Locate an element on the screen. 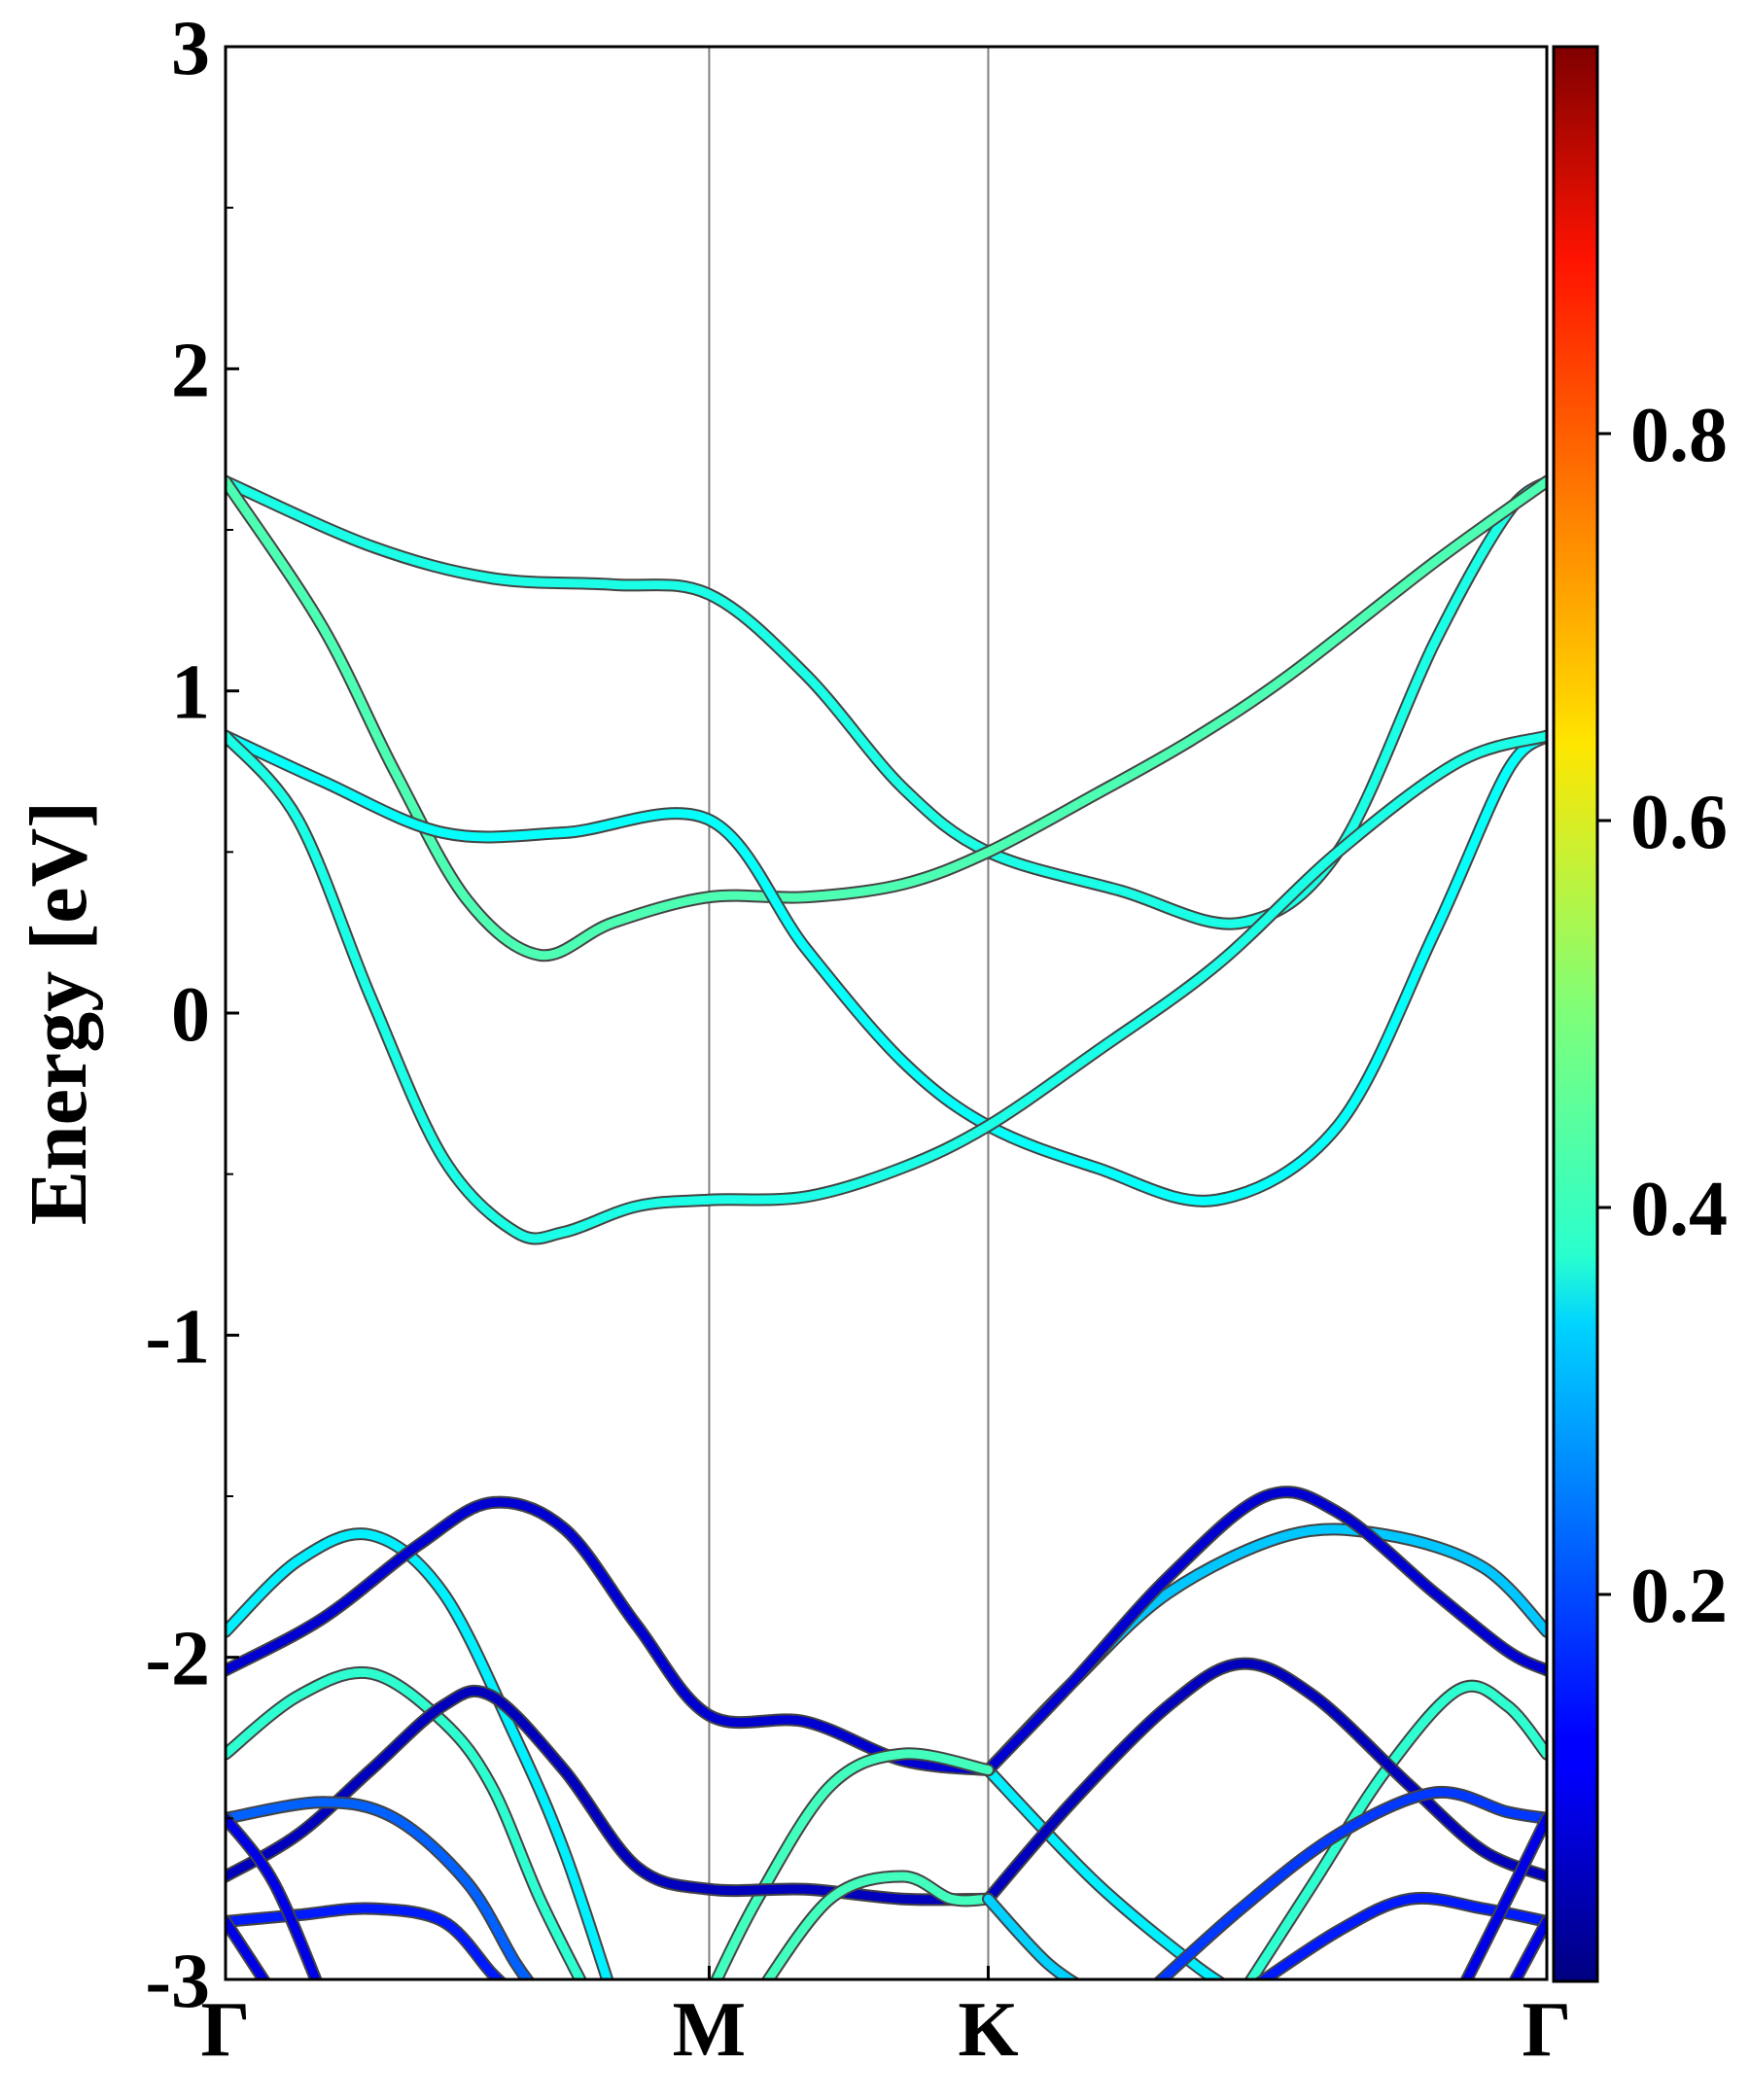  y-tick-label: -3 is located at coordinates (177, 1981).